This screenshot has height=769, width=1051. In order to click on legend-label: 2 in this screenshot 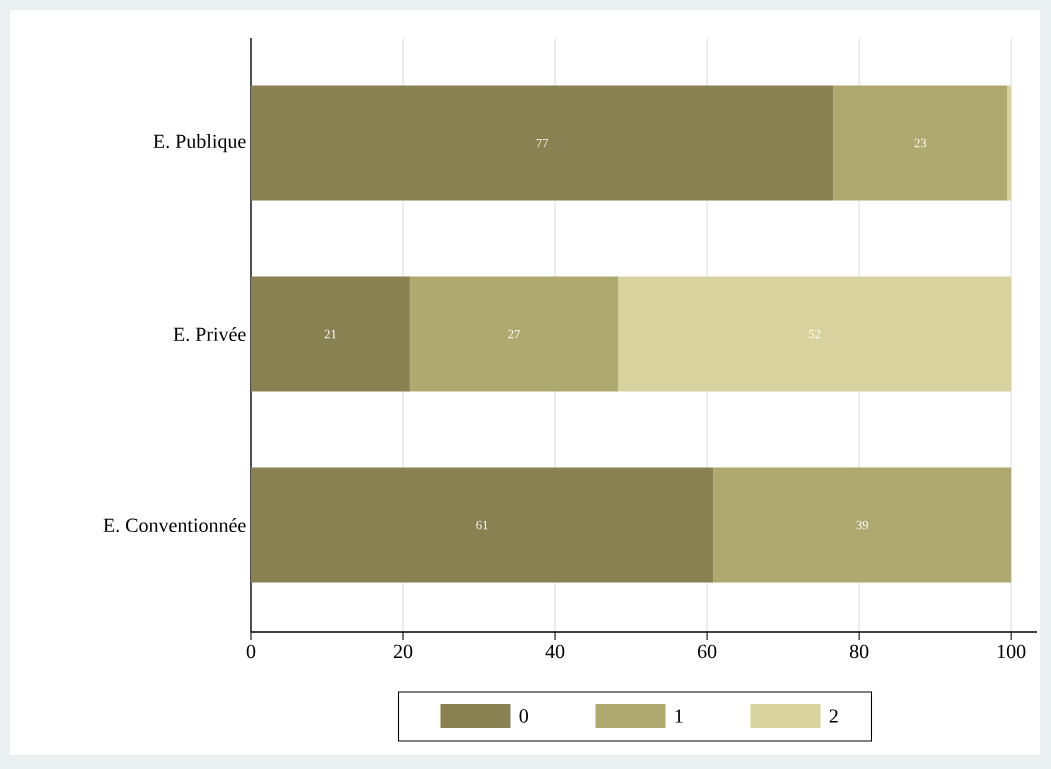, I will do `click(833, 716)`.